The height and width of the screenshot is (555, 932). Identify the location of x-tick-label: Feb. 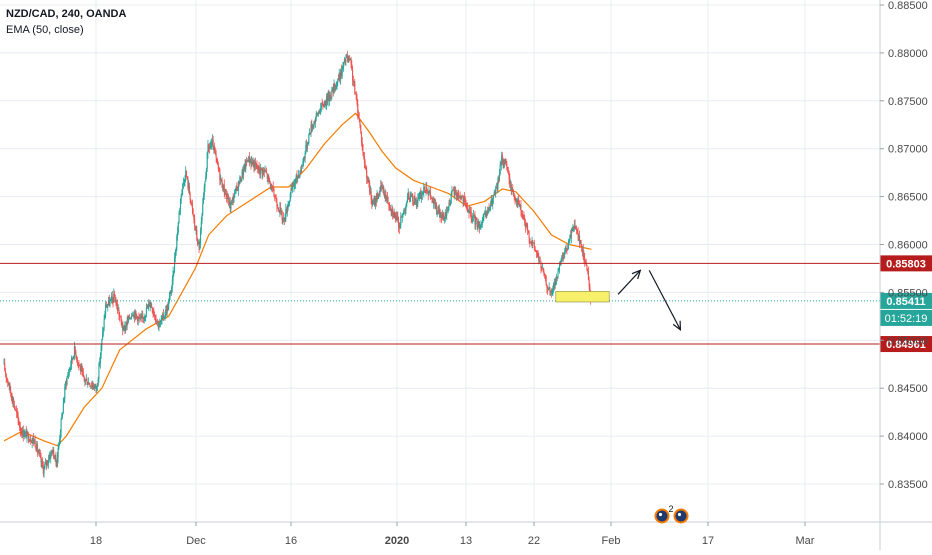
(611, 541).